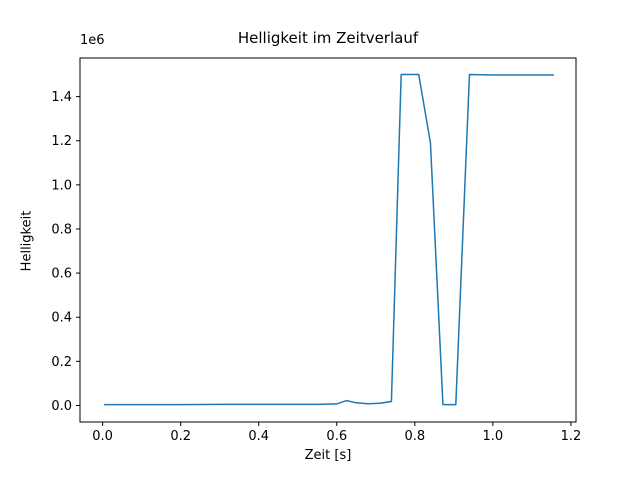 The height and width of the screenshot is (480, 640). What do you see at coordinates (61, 185) in the screenshot?
I see `y-tick-label: 1.0` at bounding box center [61, 185].